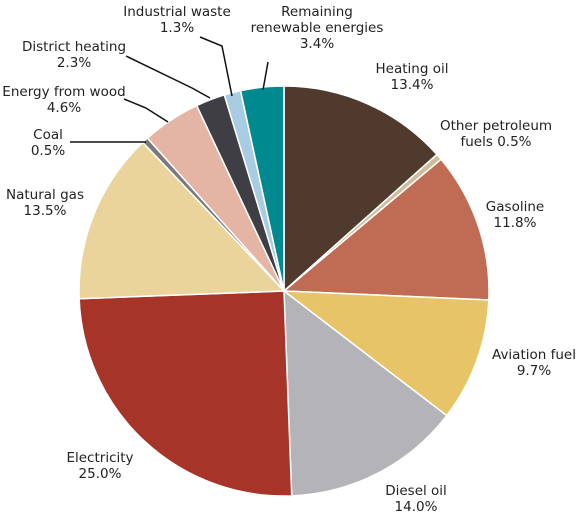 The width and height of the screenshot is (580, 523). Describe the element at coordinates (74, 55) in the screenshot. I see `slice-label: District heating 2.3%` at that location.